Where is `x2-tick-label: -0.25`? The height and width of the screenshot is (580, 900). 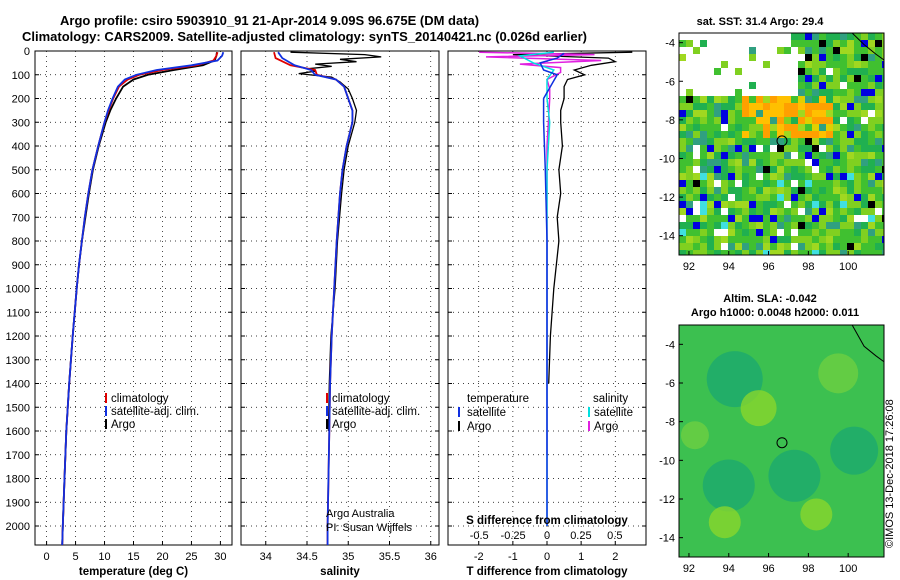 x2-tick-label: -0.25 is located at coordinates (513, 536).